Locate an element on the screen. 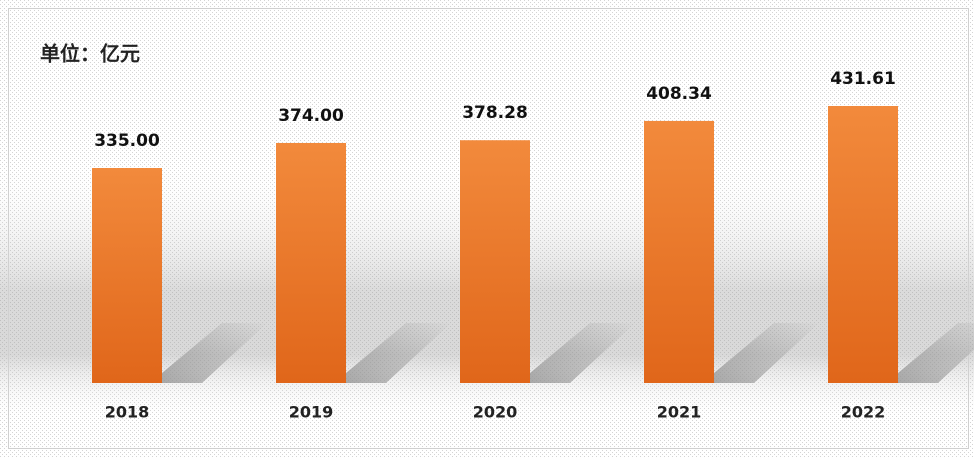 Image resolution: width=974 pixels, height=457 pixels. value-label: 431.61 is located at coordinates (863, 79).